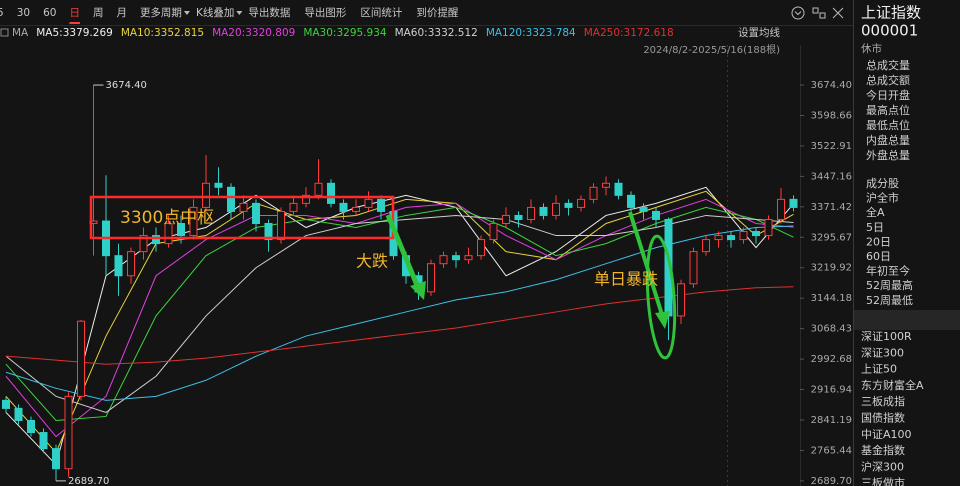 The width and height of the screenshot is (960, 486). Describe the element at coordinates (403, 252) in the screenshot. I see `drop-arrow` at that location.